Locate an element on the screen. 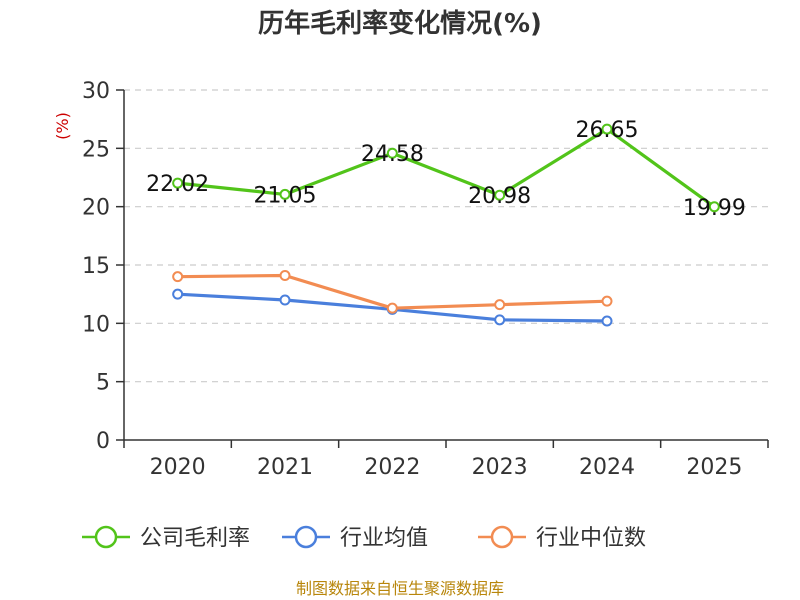  legend-item: 行业中位数 is located at coordinates (562, 538).